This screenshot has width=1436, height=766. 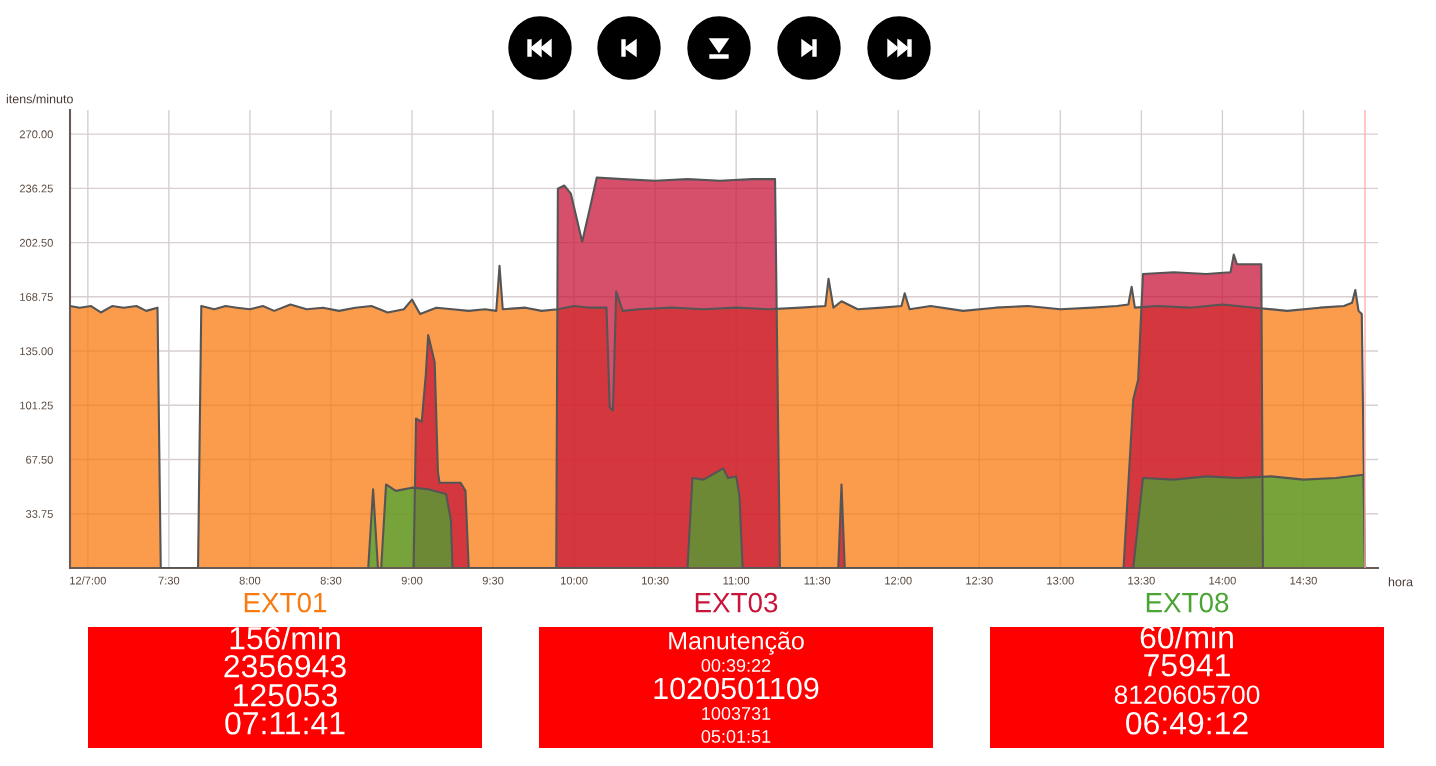 I want to click on x-tick-label: 10:00, so click(x=574, y=580).